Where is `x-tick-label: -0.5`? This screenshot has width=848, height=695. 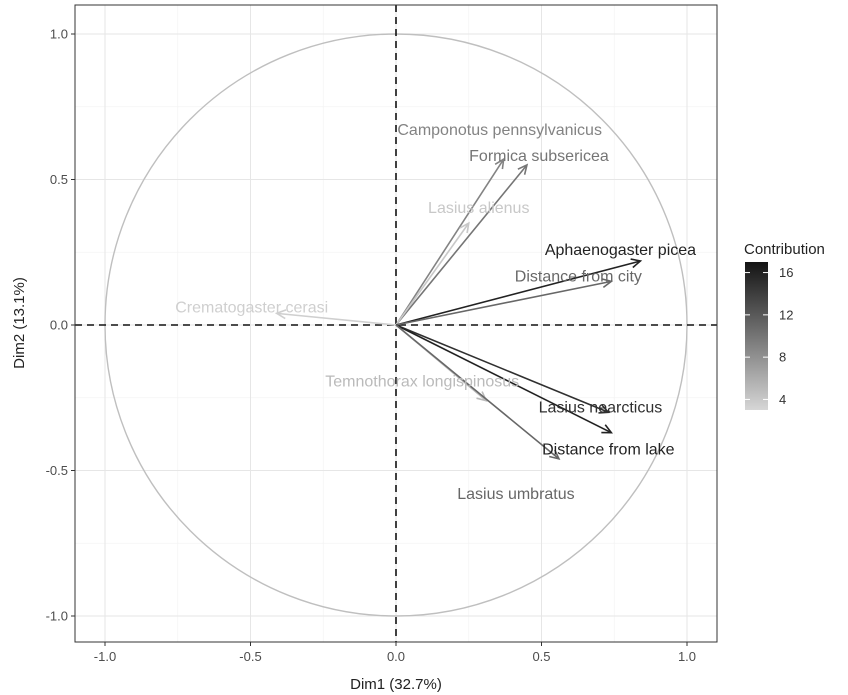 x-tick-label: -0.5 is located at coordinates (250, 656).